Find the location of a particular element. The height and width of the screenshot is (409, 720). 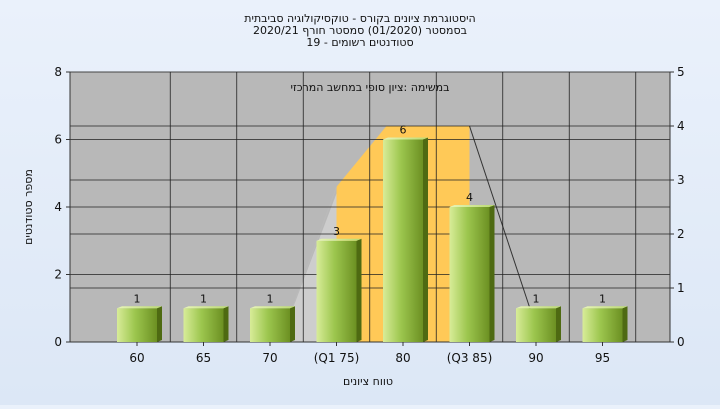

x-tick-label: 80 is located at coordinates (402, 358).